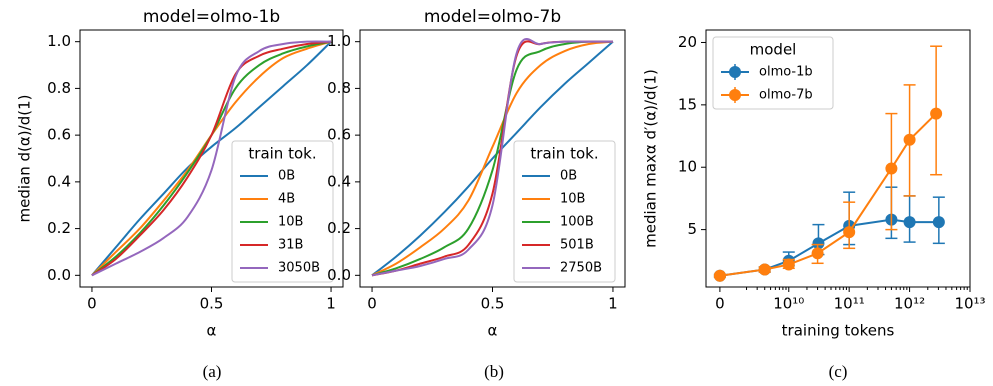 Image resolution: width=993 pixels, height=386 pixels. I want to click on y-tick-label: 5, so click(692, 229).